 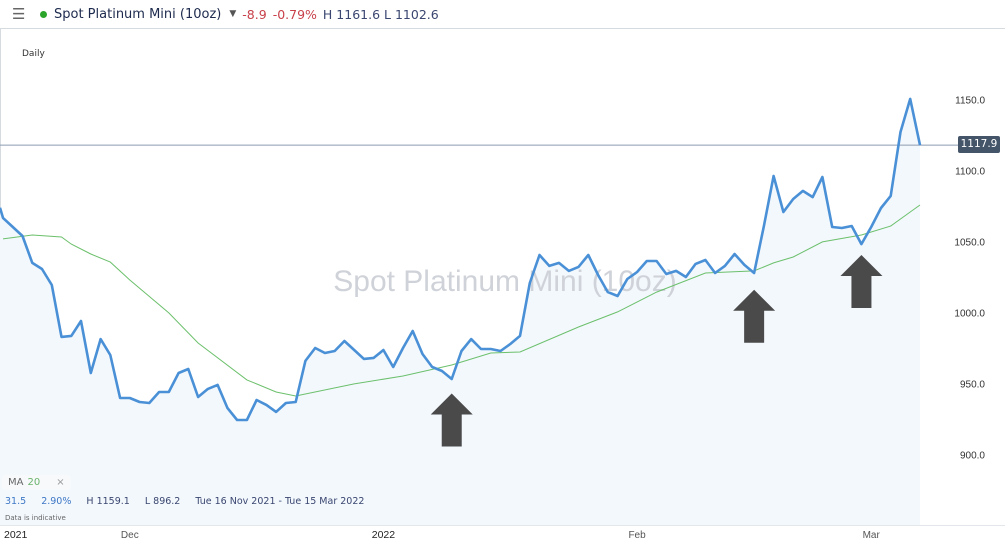 I want to click on y-tick-label: 1050.0, so click(x=969, y=243).